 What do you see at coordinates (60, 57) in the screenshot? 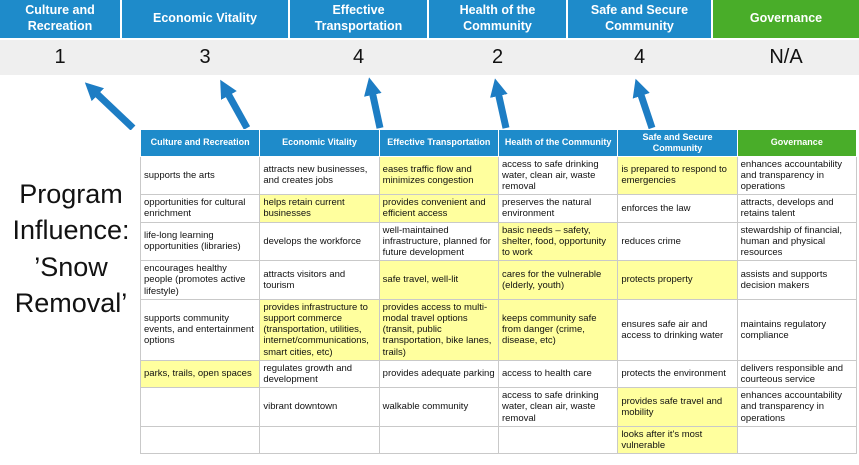
I see `scoreboard-score-0: 1` at bounding box center [60, 57].